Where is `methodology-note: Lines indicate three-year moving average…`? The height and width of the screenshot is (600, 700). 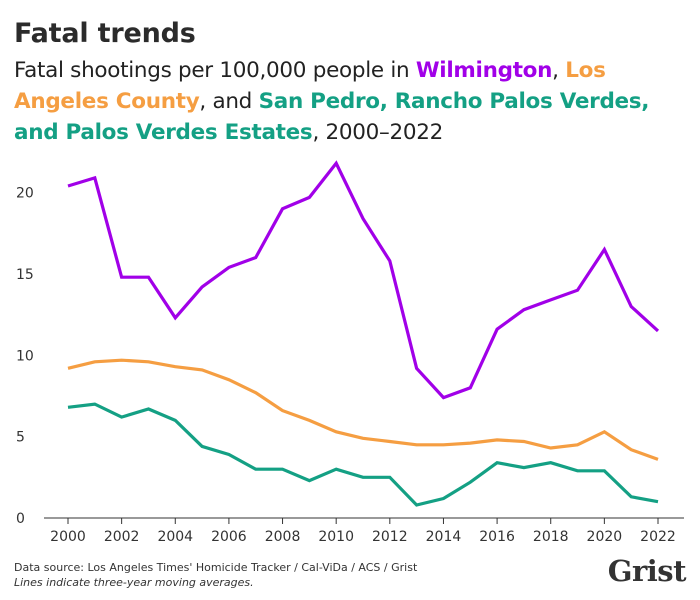
methodology-note: Lines indicate three-year moving average… is located at coordinates (134, 582).